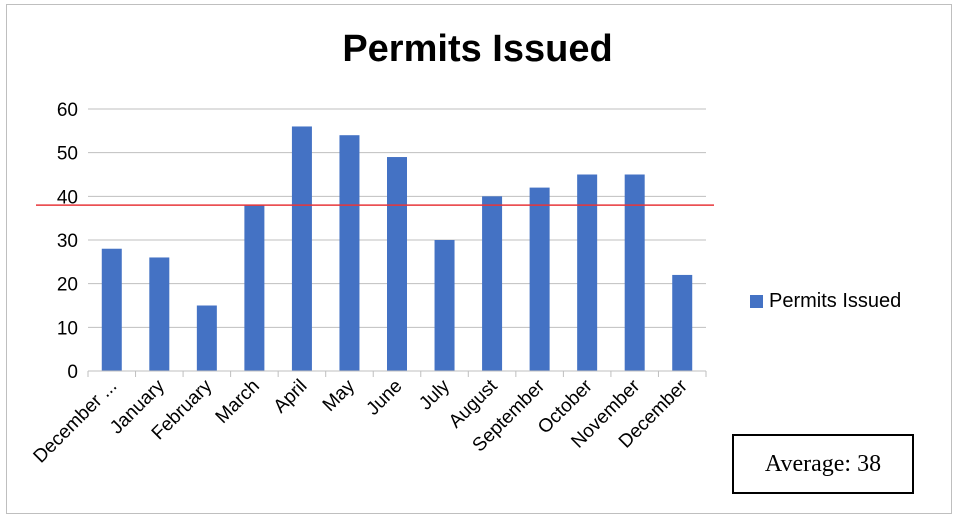  What do you see at coordinates (67, 285) in the screenshot?
I see `y-tick-label: 20` at bounding box center [67, 285].